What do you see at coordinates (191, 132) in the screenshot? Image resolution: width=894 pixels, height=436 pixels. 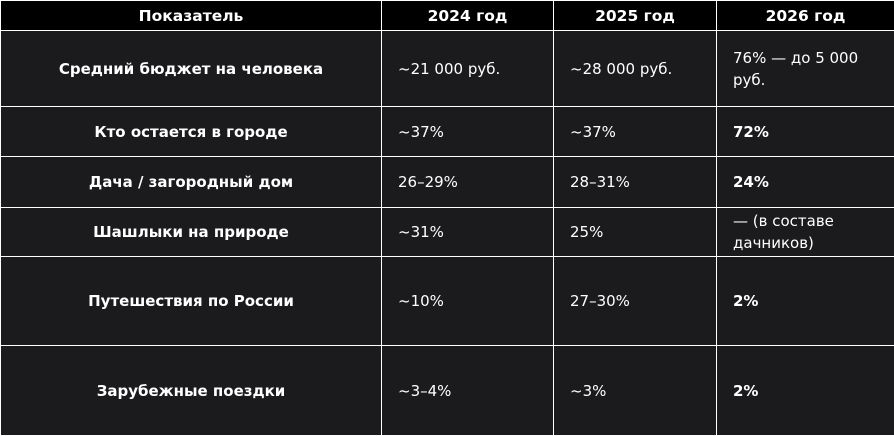 I see `row-label: Кто остается в городе` at bounding box center [191, 132].